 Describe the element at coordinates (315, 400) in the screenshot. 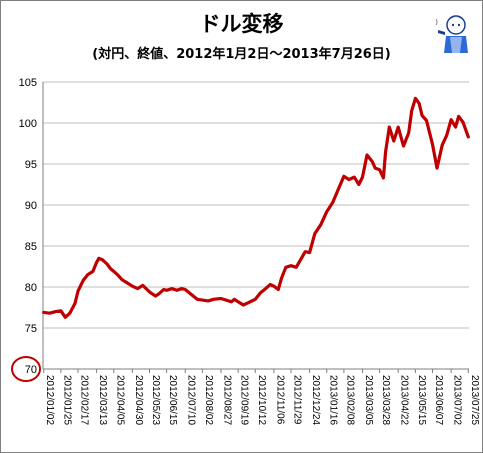

I see `x-tick-label-15: 2012/12/24` at that location.